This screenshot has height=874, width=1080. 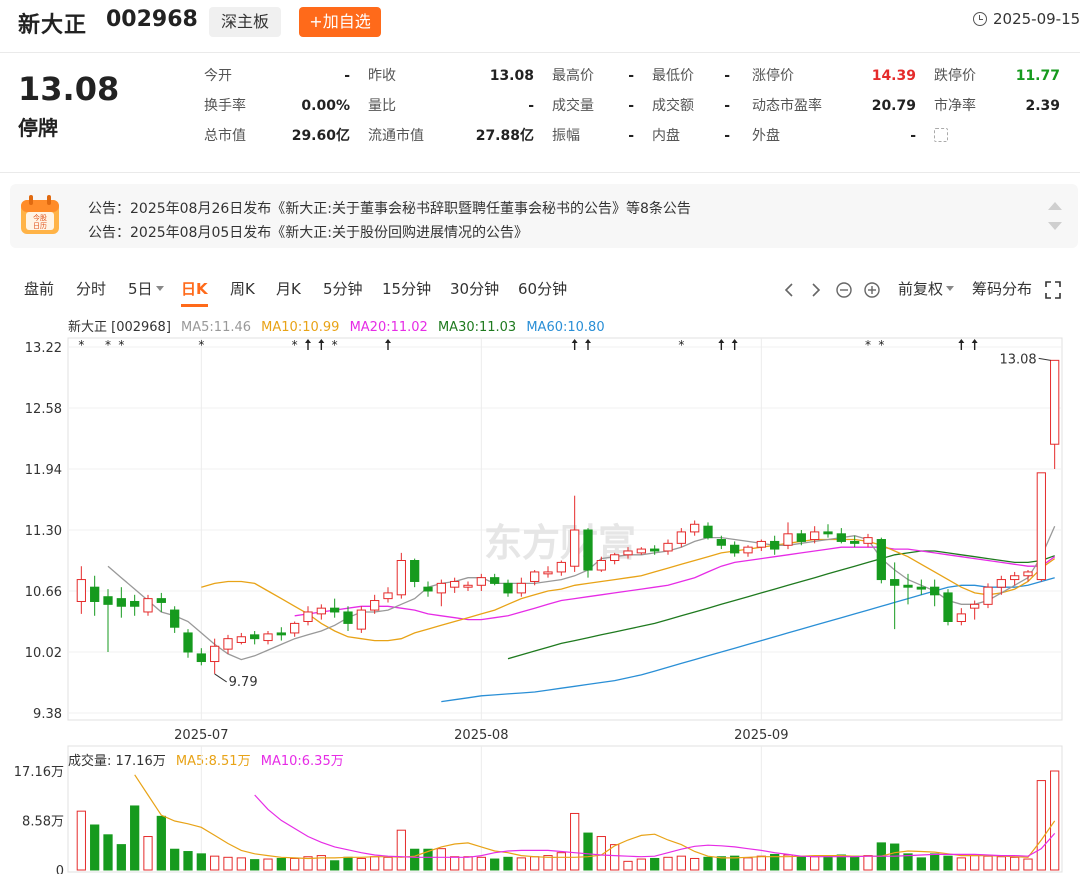 I want to click on volume-plot-frame, so click(x=565, y=809).